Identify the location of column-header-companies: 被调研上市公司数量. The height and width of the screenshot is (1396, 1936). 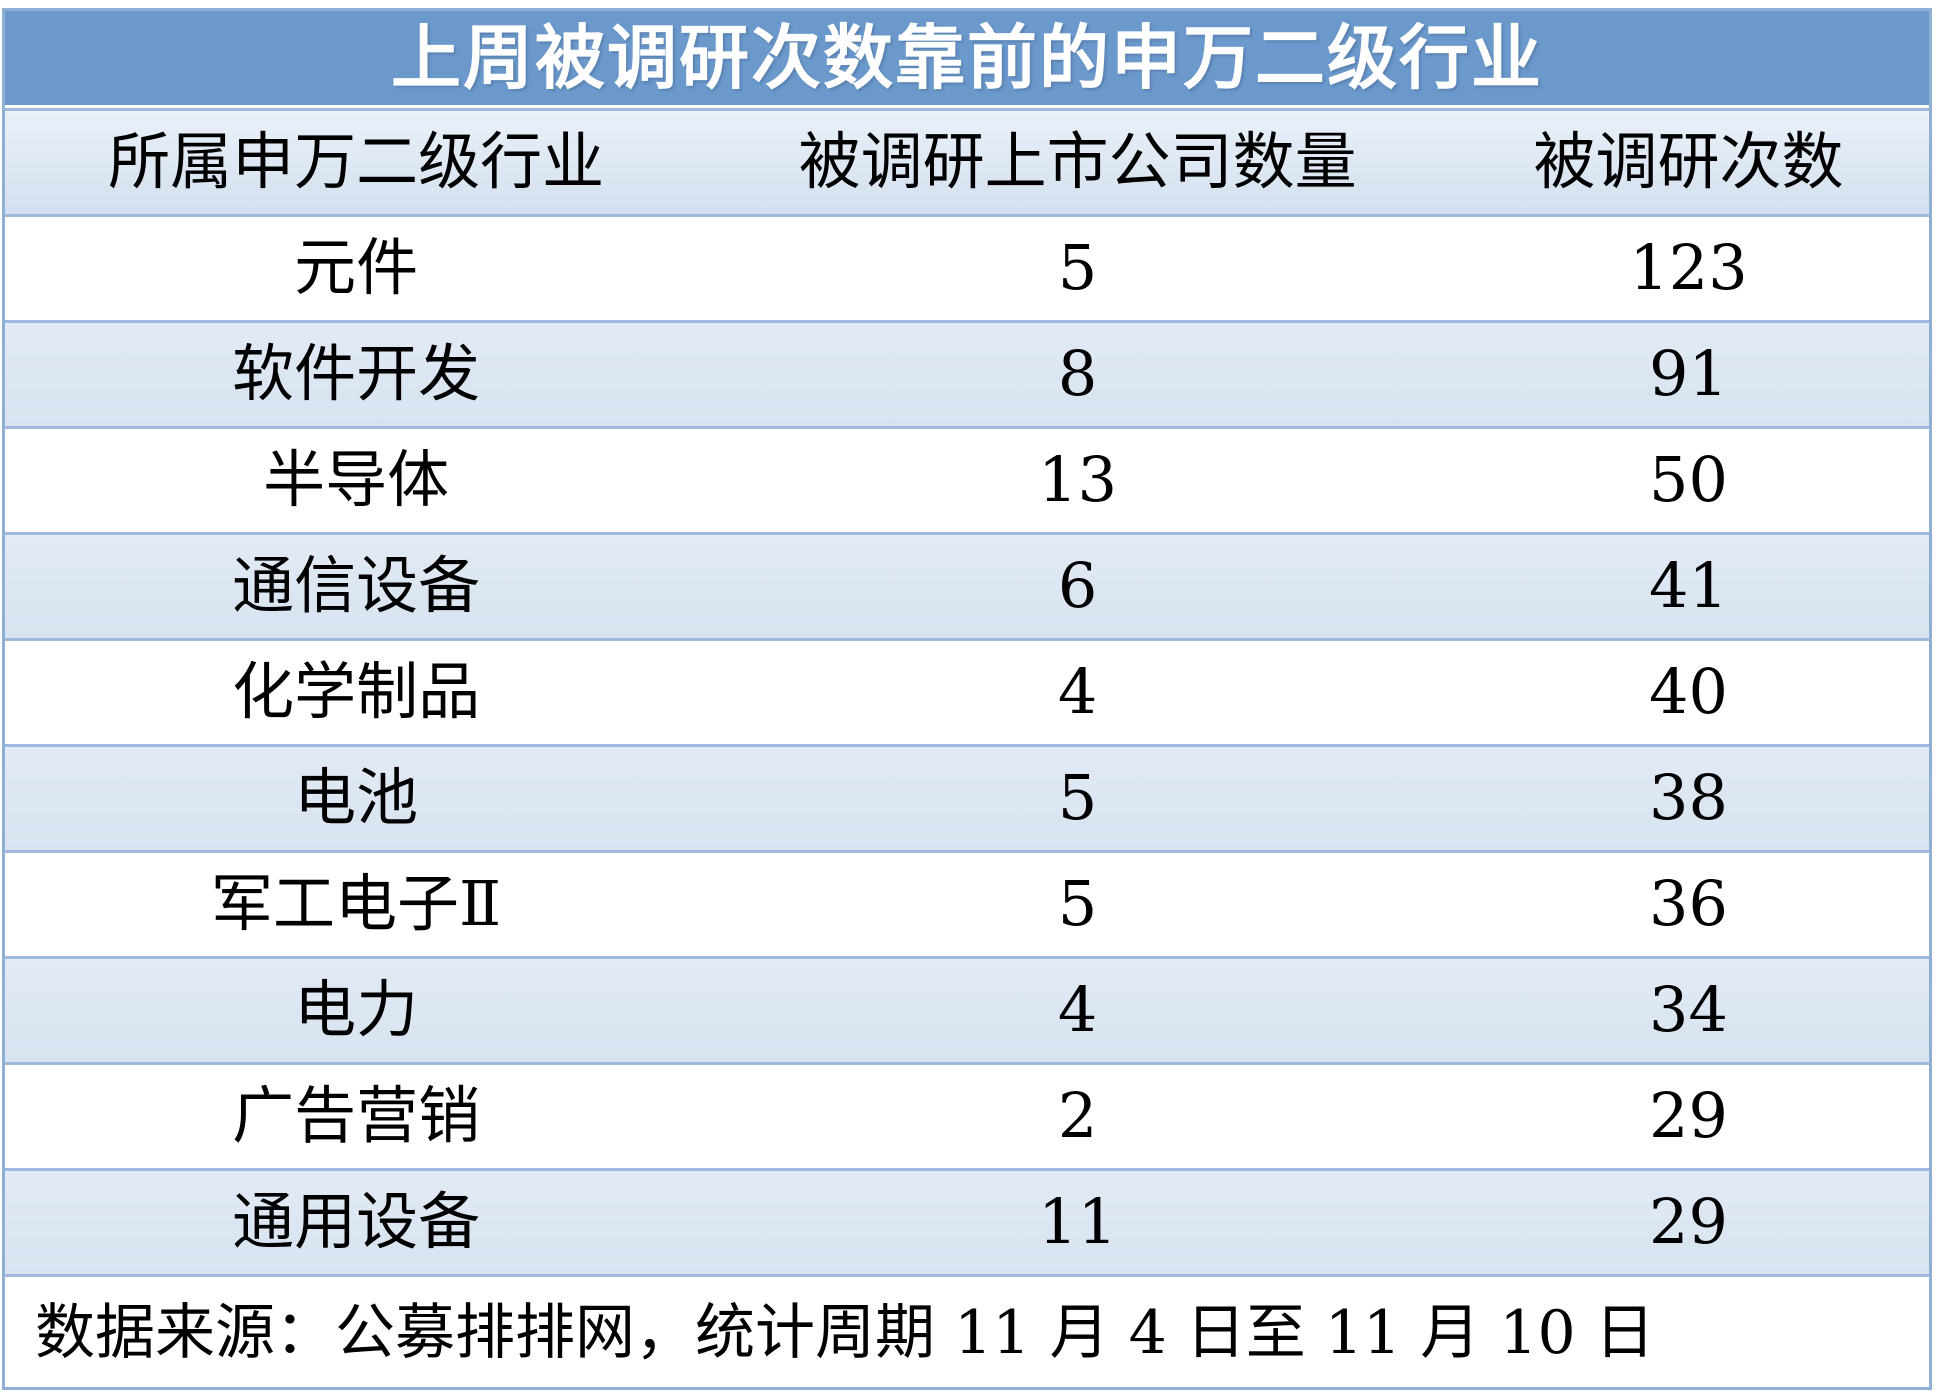
(1077, 162).